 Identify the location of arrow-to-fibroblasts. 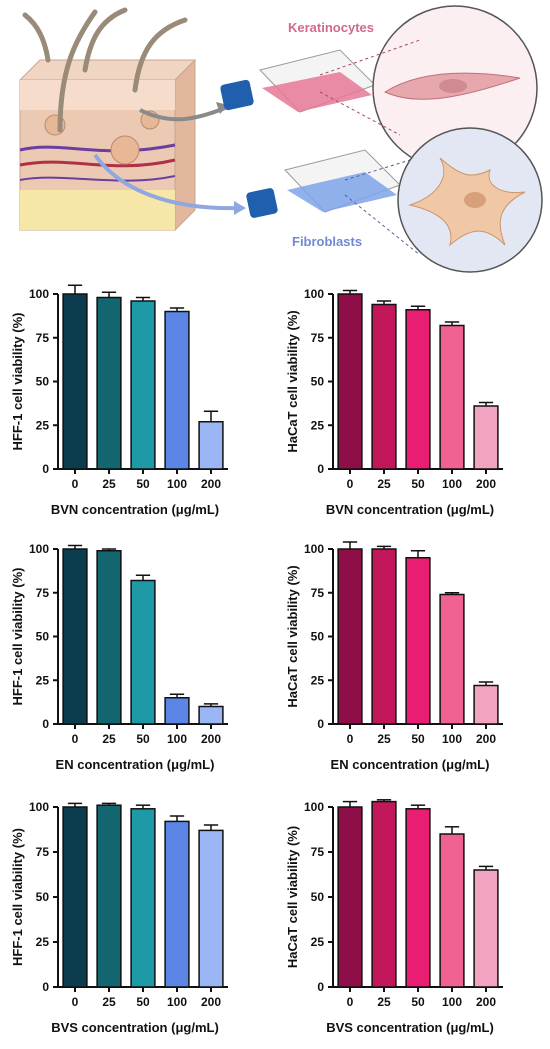
(167, 182).